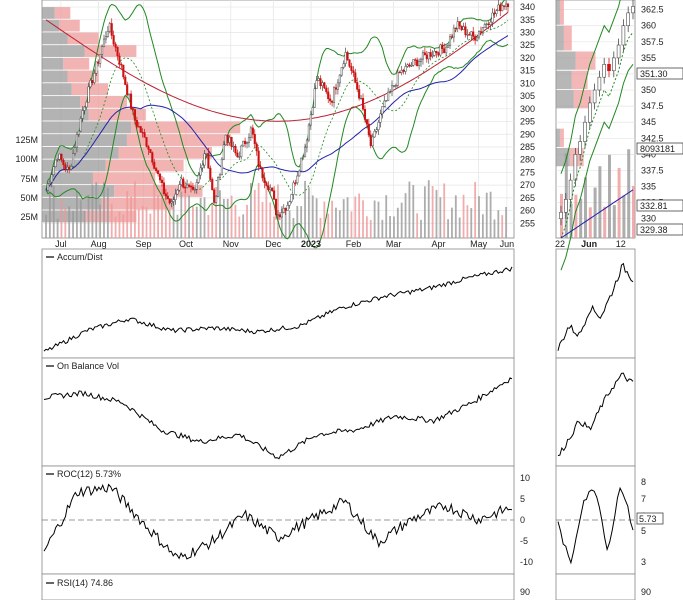 The image size is (683, 600). Describe the element at coordinates (621, 244) in the screenshot. I see `zoom-x-tick-label: 12` at that location.